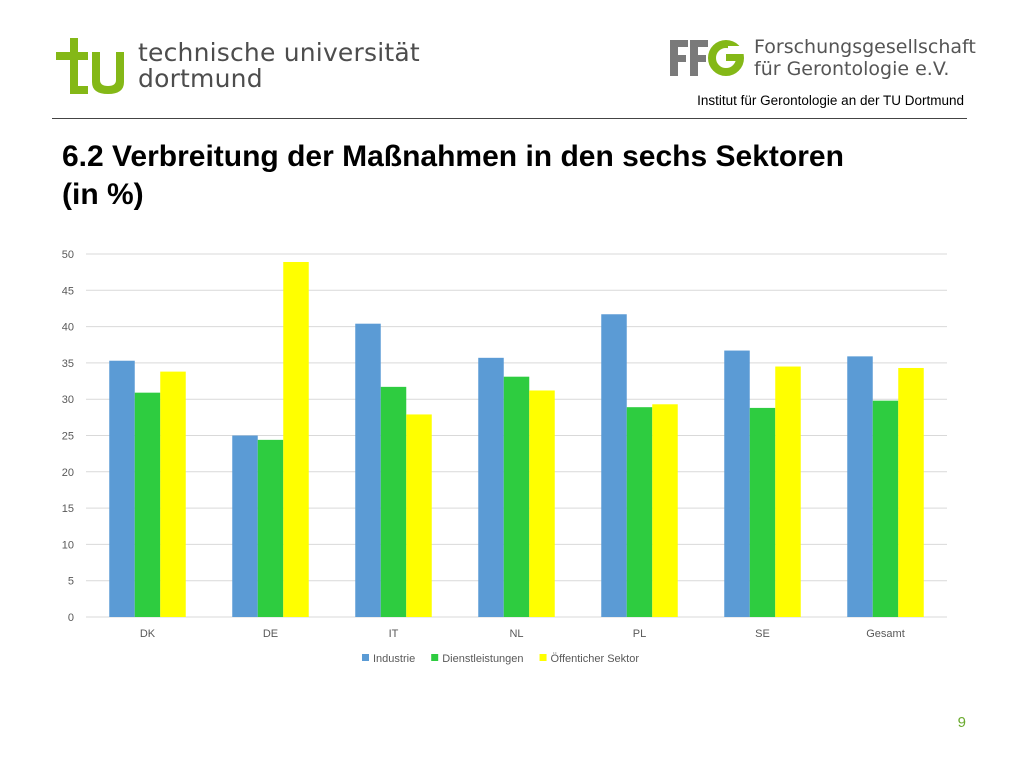  I want to click on ffg-logo-f1, so click(679, 58).